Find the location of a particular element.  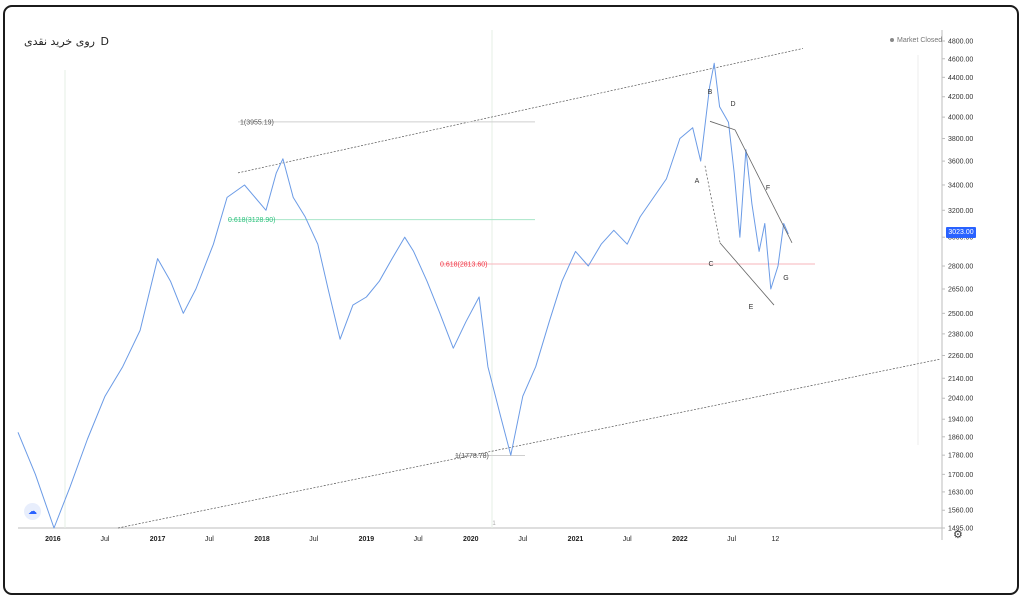

y-tick-label-8: 3200.00 is located at coordinates (960, 211).